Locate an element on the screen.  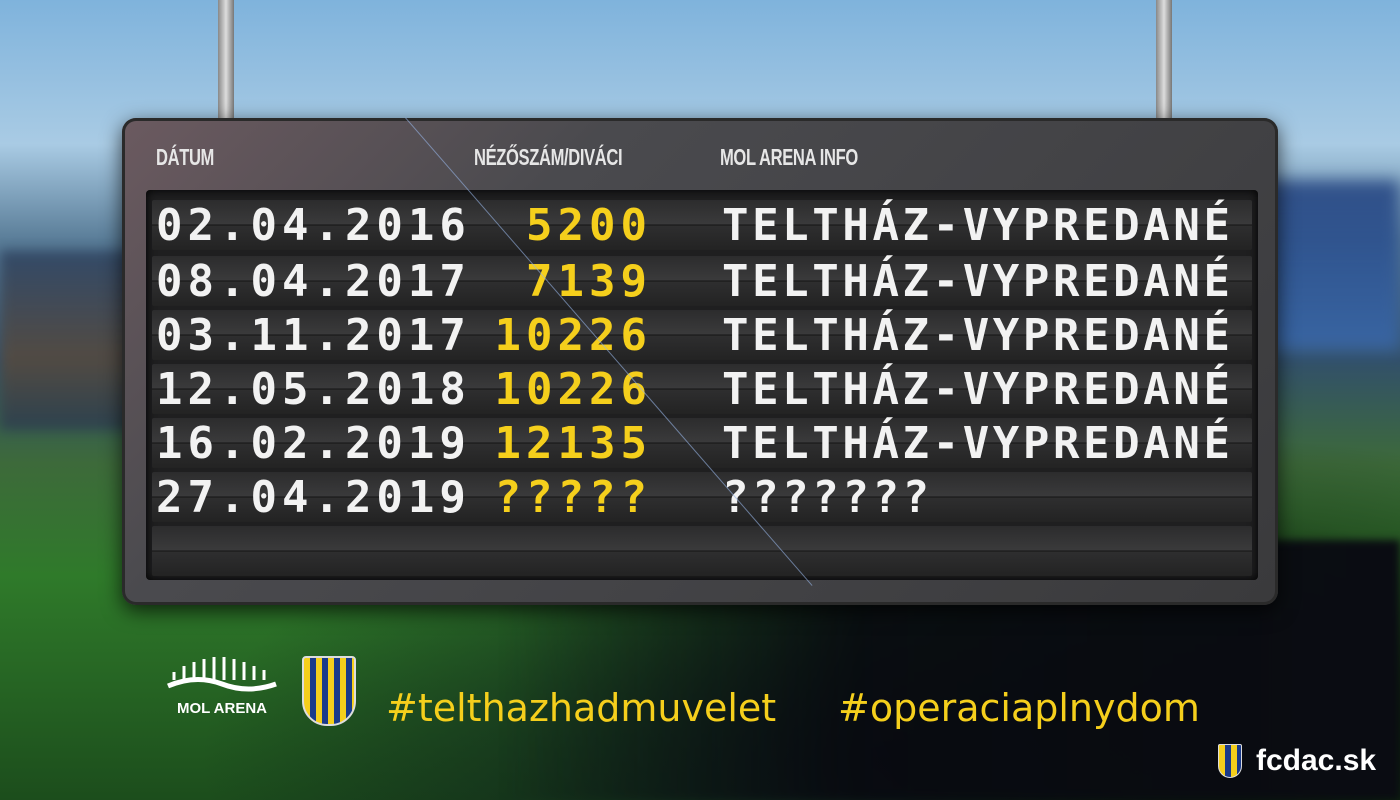
stadium-stand-right is located at coordinates (1330, 265).